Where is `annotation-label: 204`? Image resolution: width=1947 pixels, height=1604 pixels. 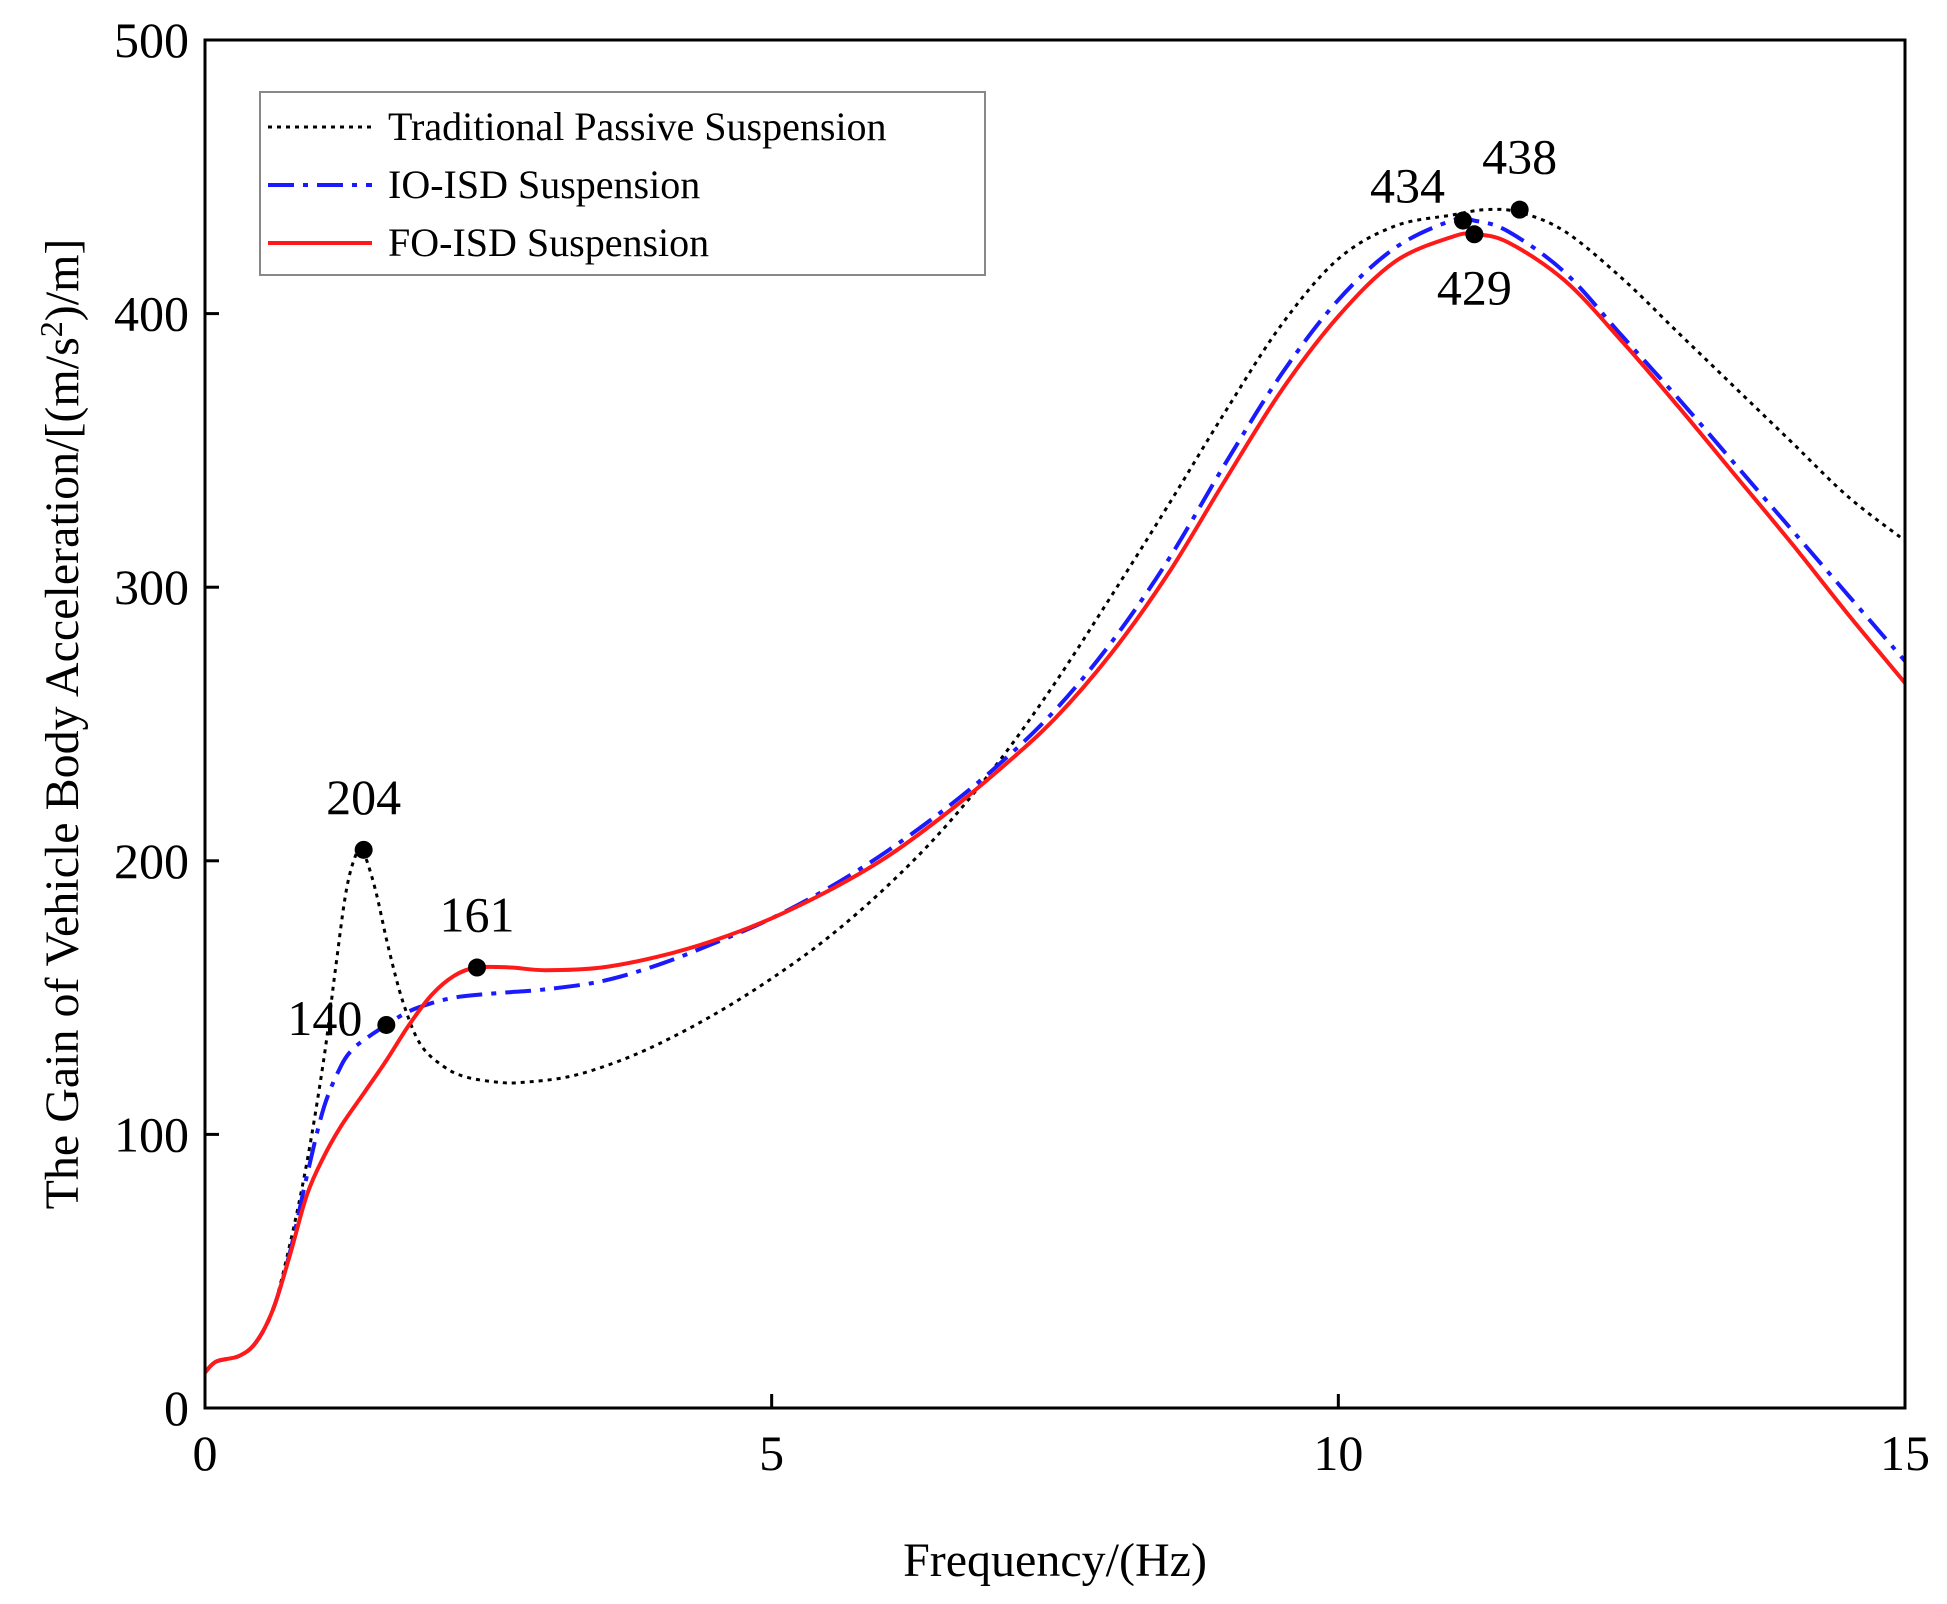 annotation-label: 204 is located at coordinates (363, 797).